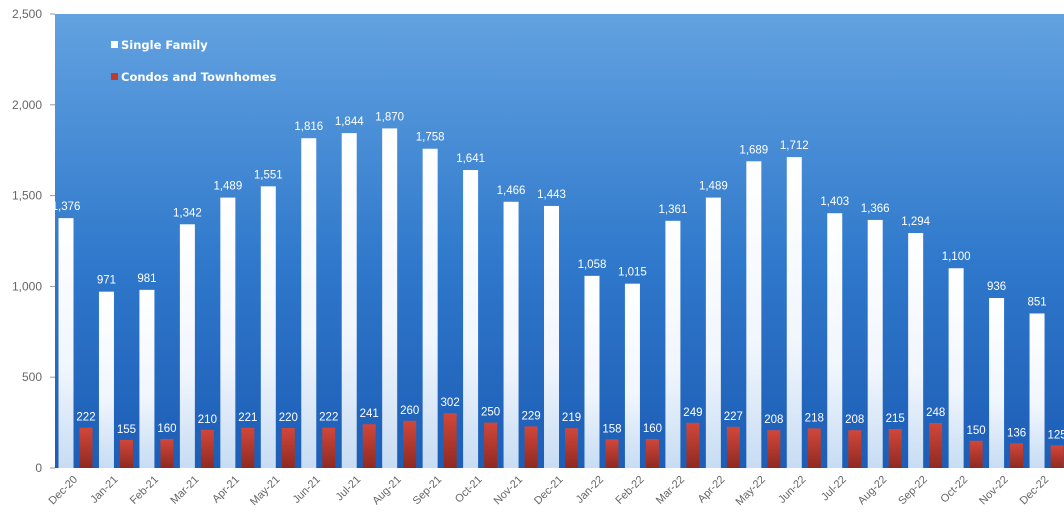 This screenshot has width=1064, height=521. What do you see at coordinates (430, 138) in the screenshot?
I see `data-label-single-family: 1,758` at bounding box center [430, 138].